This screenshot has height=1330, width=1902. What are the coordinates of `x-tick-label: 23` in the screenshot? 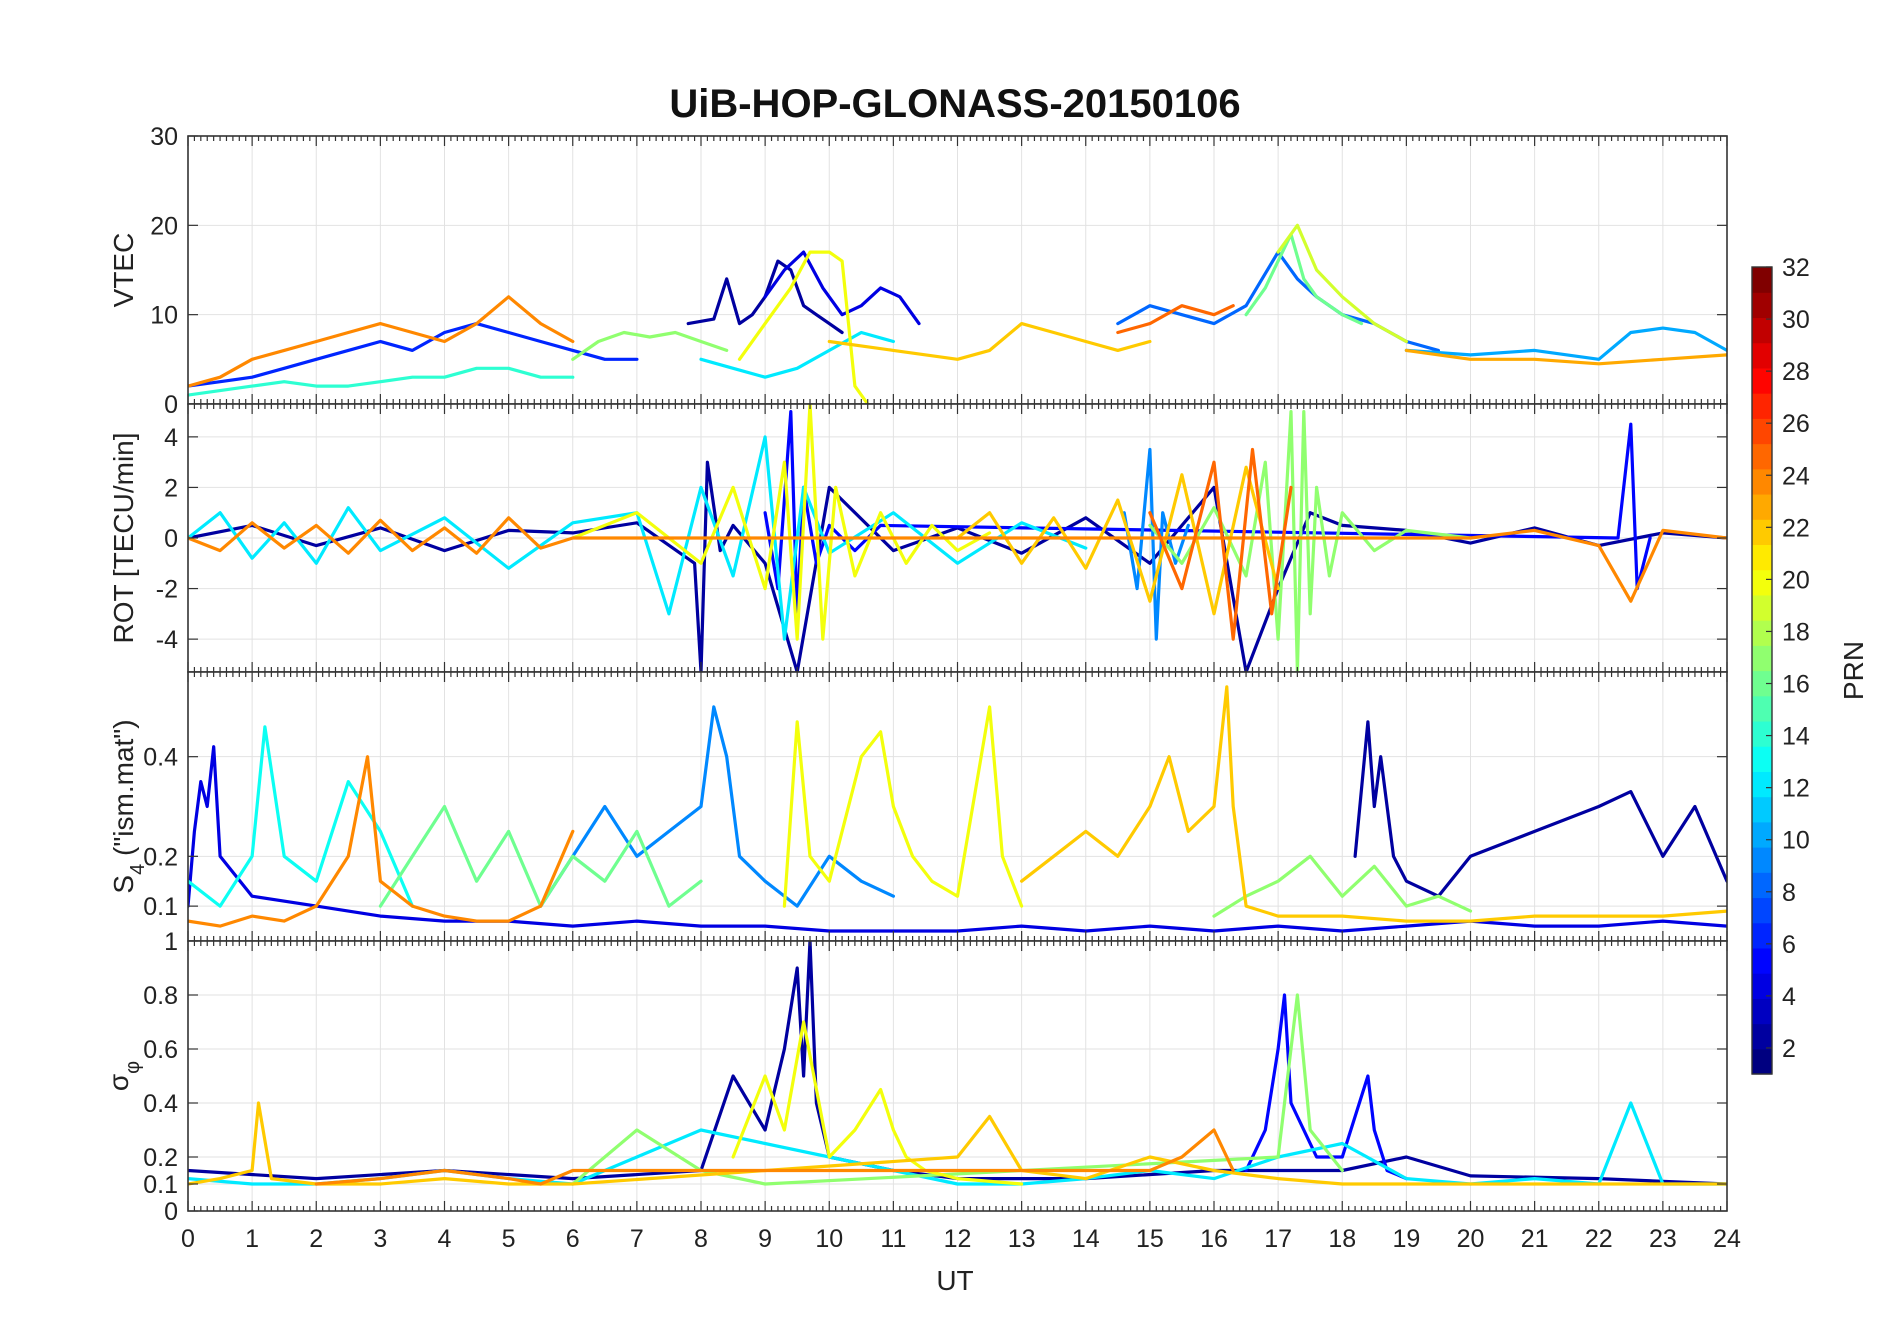 It's located at (1663, 1239).